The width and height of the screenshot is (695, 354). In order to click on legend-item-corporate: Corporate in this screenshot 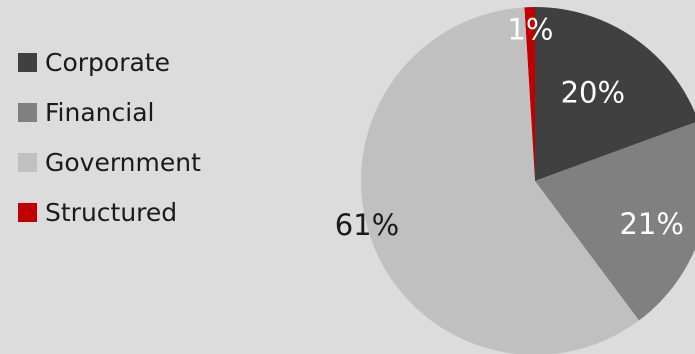, I will do `click(109, 62)`.